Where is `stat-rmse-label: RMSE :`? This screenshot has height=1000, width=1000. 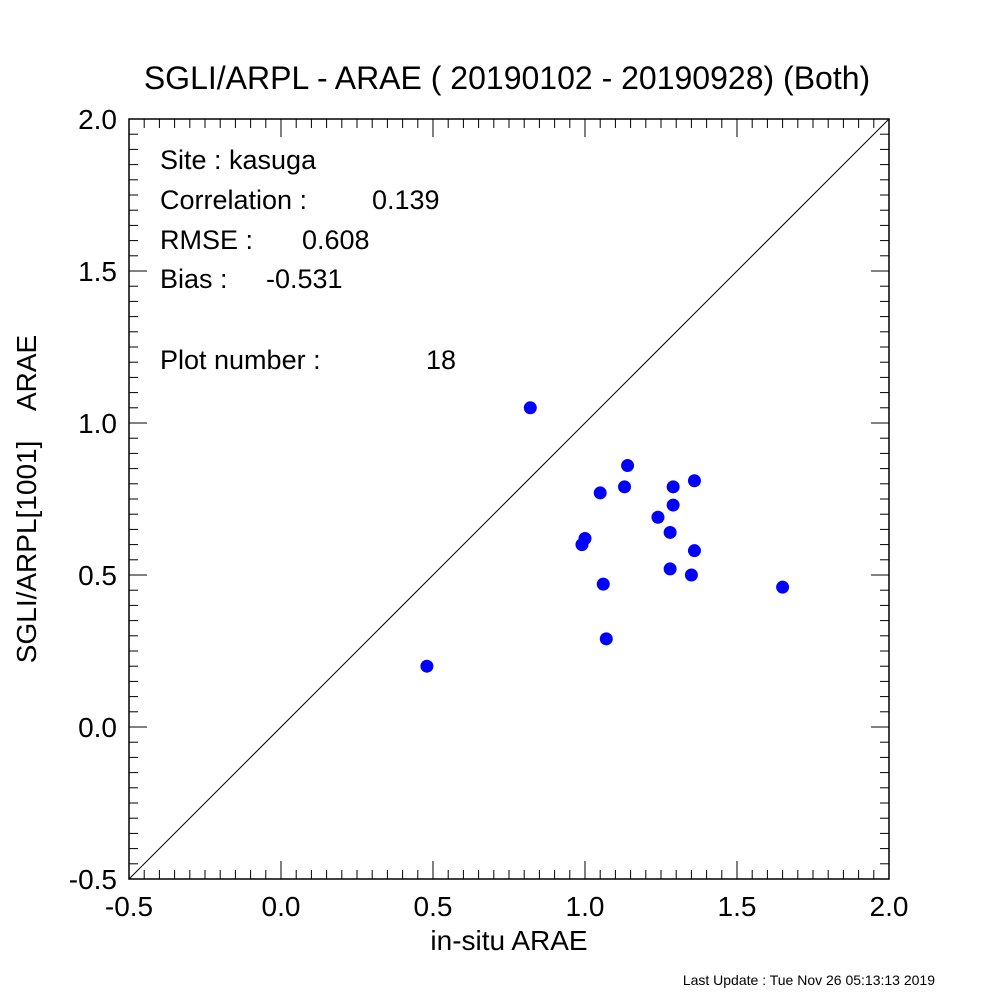
stat-rmse-label: RMSE : is located at coordinates (206, 240).